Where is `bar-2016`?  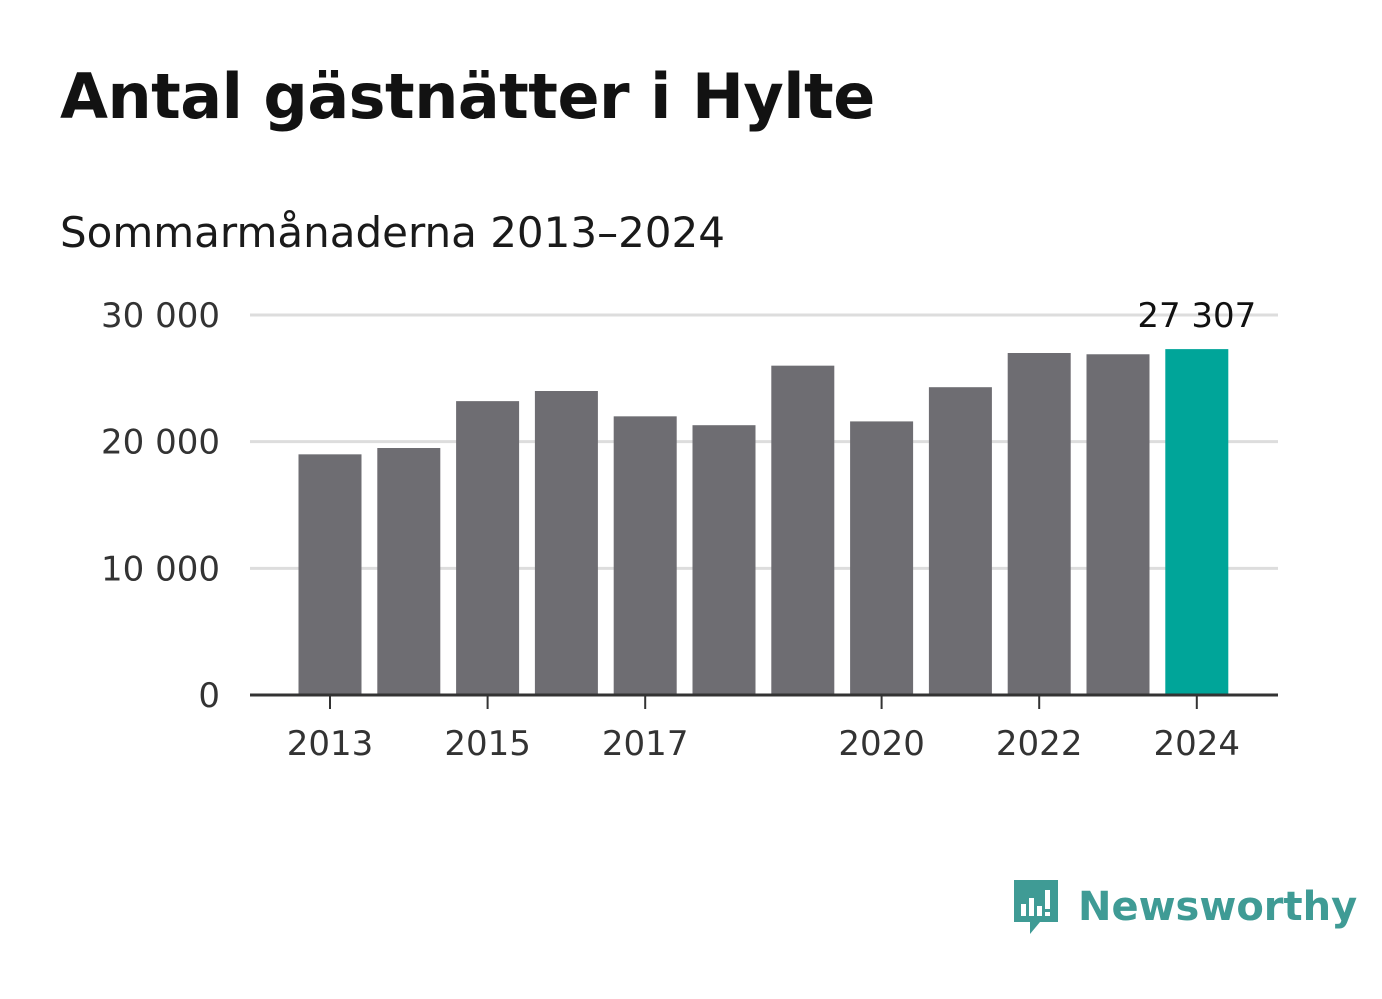 bar-2016 is located at coordinates (566, 543).